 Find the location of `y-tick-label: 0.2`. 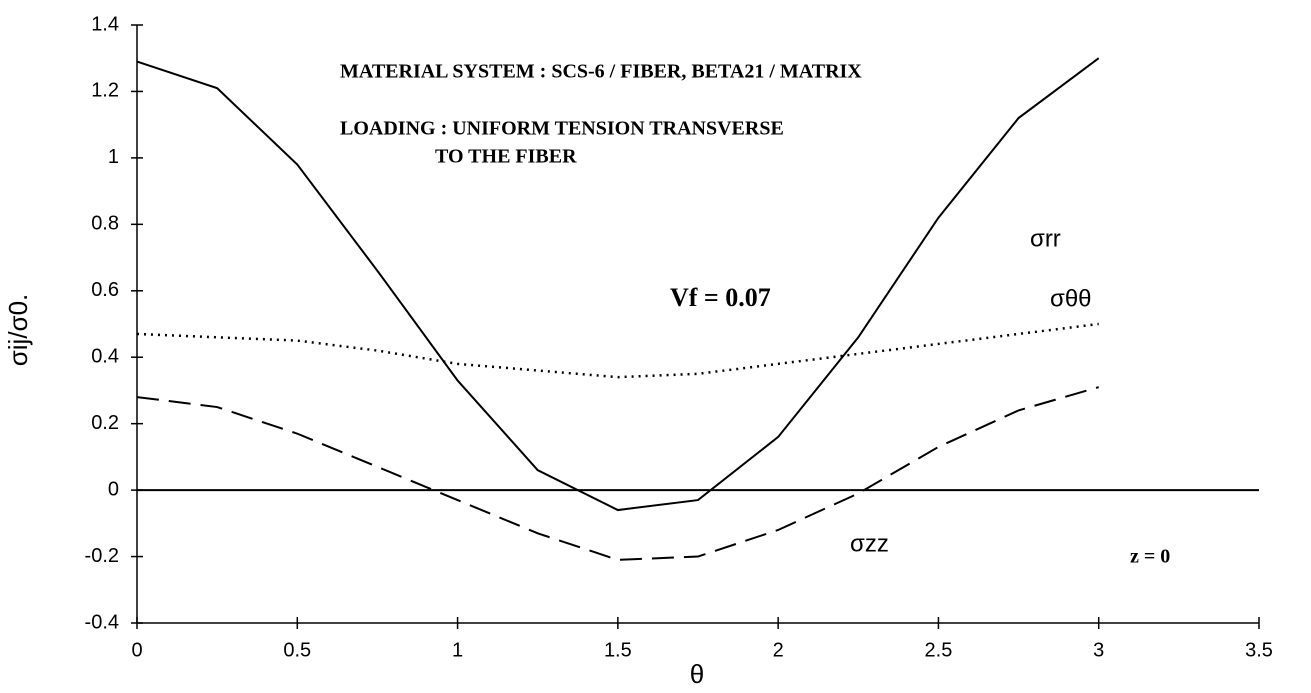

y-tick-label: 0.2 is located at coordinates (105, 423).